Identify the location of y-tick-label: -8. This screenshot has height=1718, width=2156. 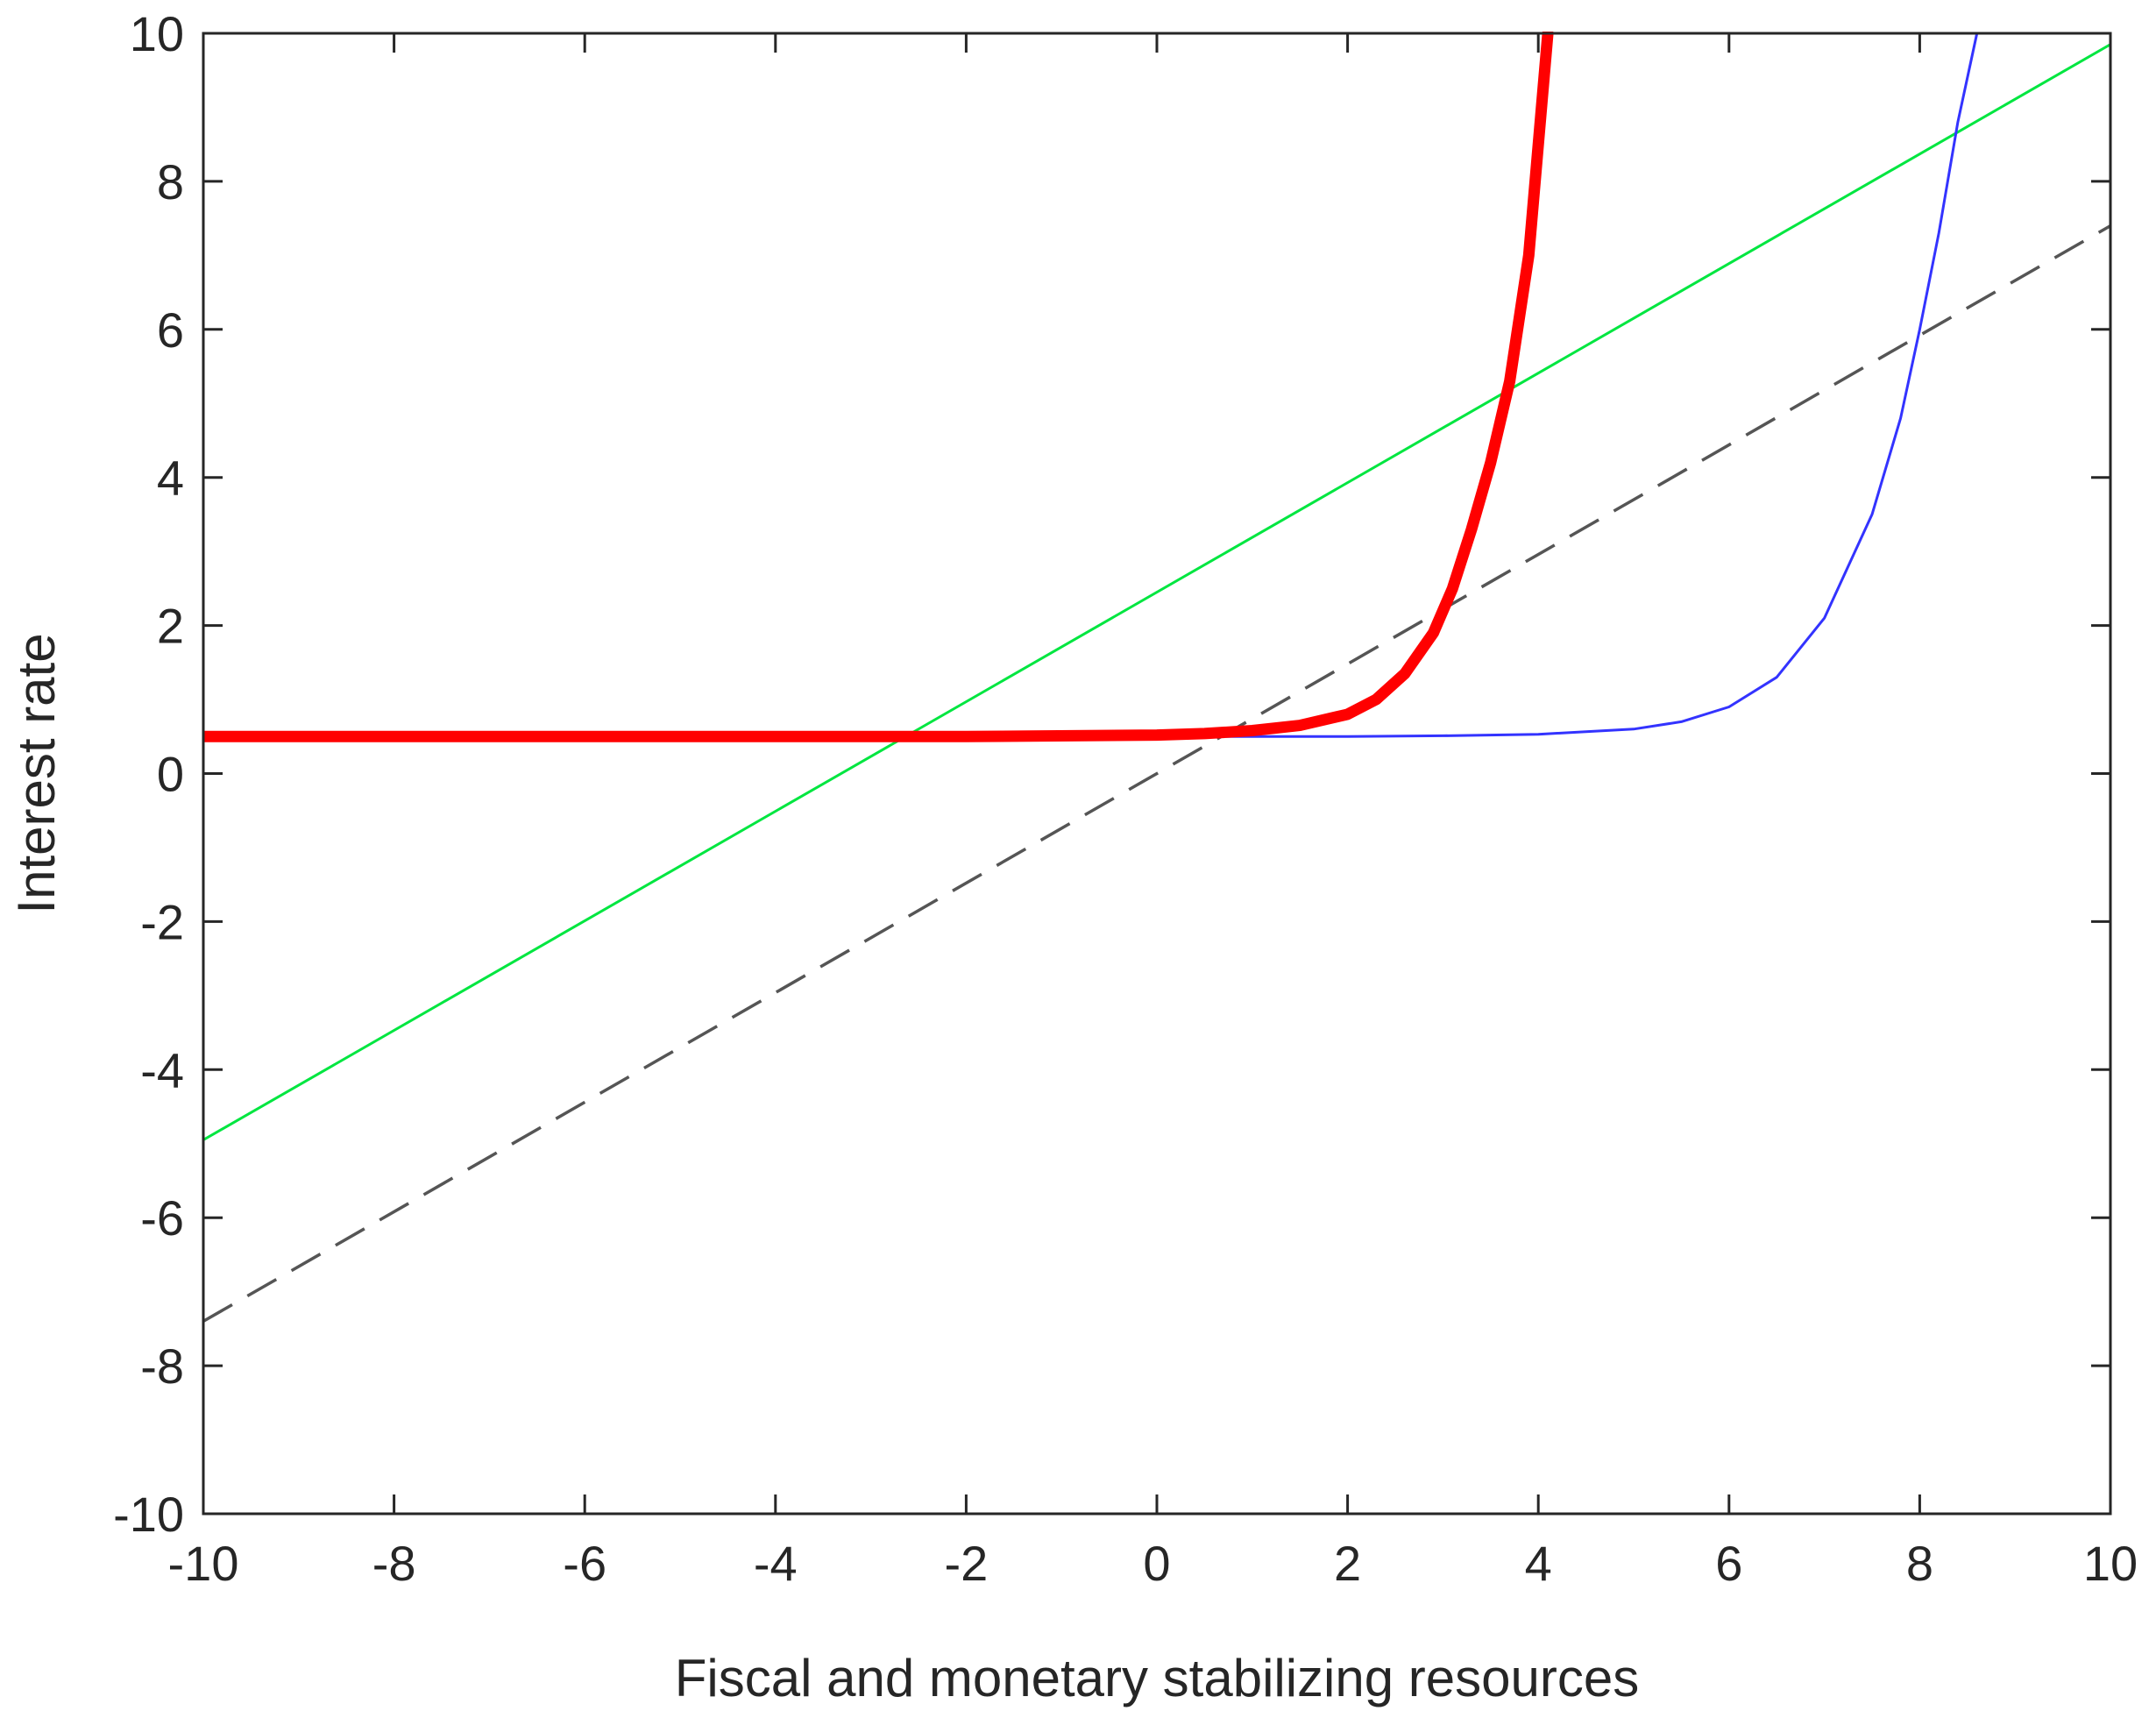
(162, 1366).